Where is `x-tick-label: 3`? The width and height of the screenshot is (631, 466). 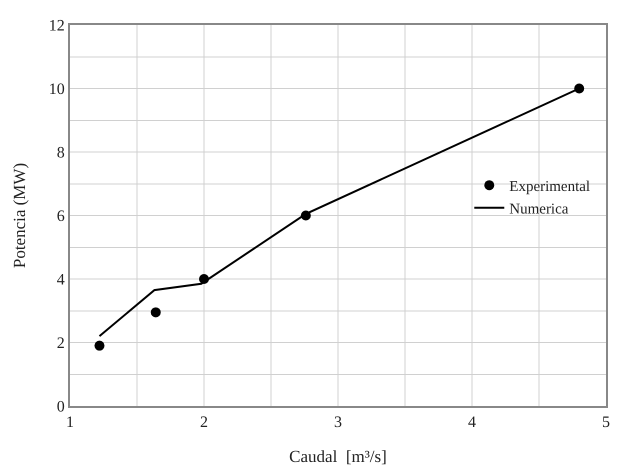
x-tick-label: 3 is located at coordinates (338, 423).